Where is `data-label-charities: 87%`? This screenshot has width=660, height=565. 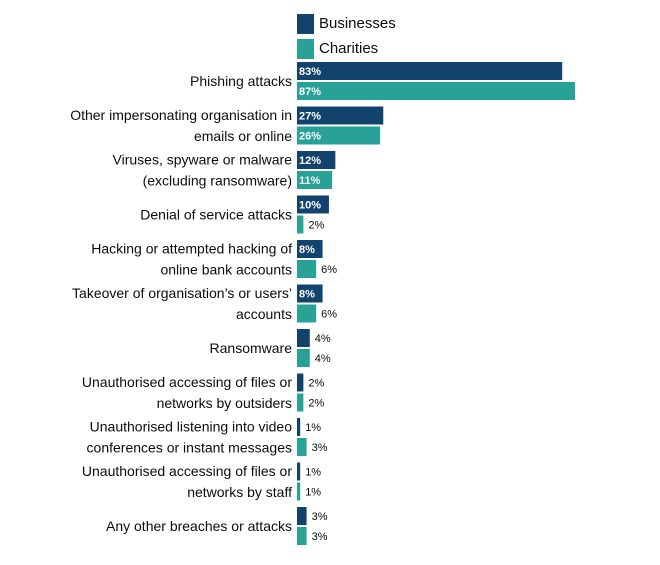
data-label-charities: 87% is located at coordinates (310, 92).